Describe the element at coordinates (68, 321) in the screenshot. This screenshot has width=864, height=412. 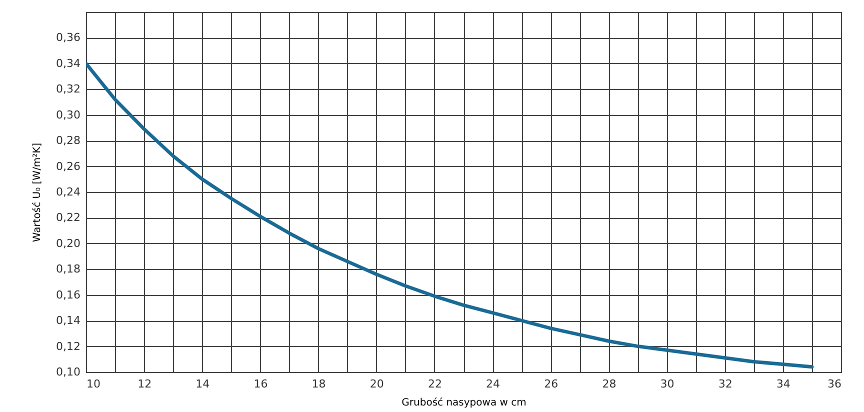
I see `y-tick-label: 0,14` at that location.